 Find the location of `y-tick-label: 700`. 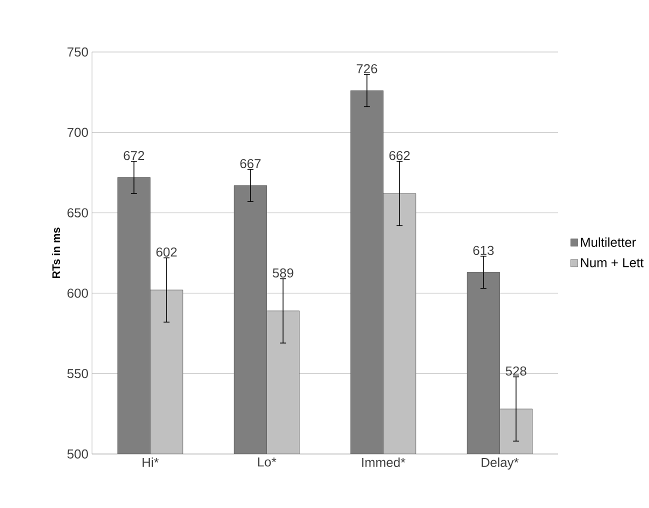

y-tick-label: 700 is located at coordinates (78, 132).